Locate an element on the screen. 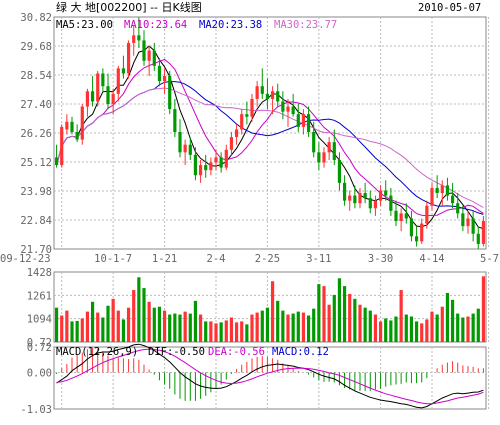  legend-ma20: MA20:23.38 is located at coordinates (230, 25).